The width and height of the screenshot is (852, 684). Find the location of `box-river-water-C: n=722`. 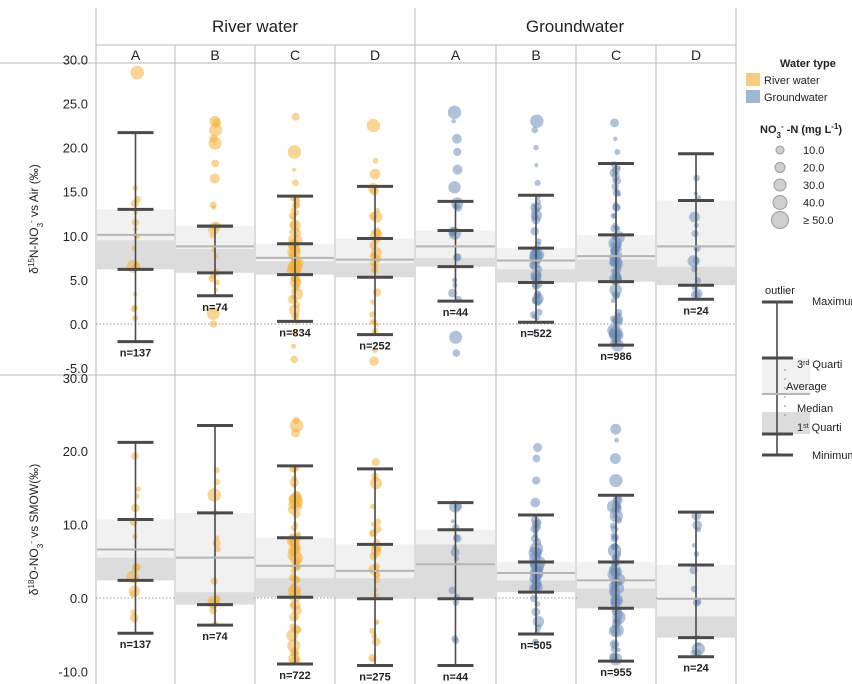

box-river-water-C: n=722 is located at coordinates (295, 549).